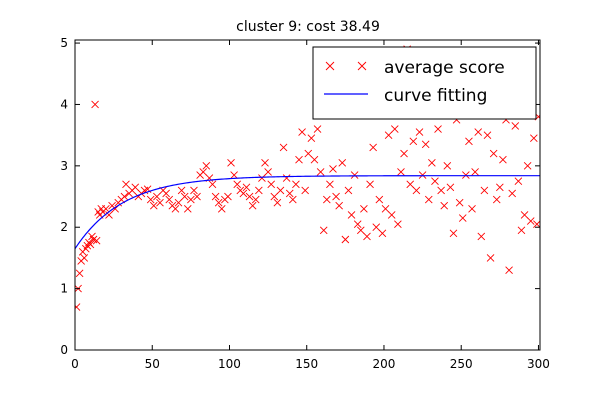 Image resolution: width=600 pixels, height=400 pixels. Describe the element at coordinates (330, 66) in the screenshot. I see `legend-cross-left` at that location.